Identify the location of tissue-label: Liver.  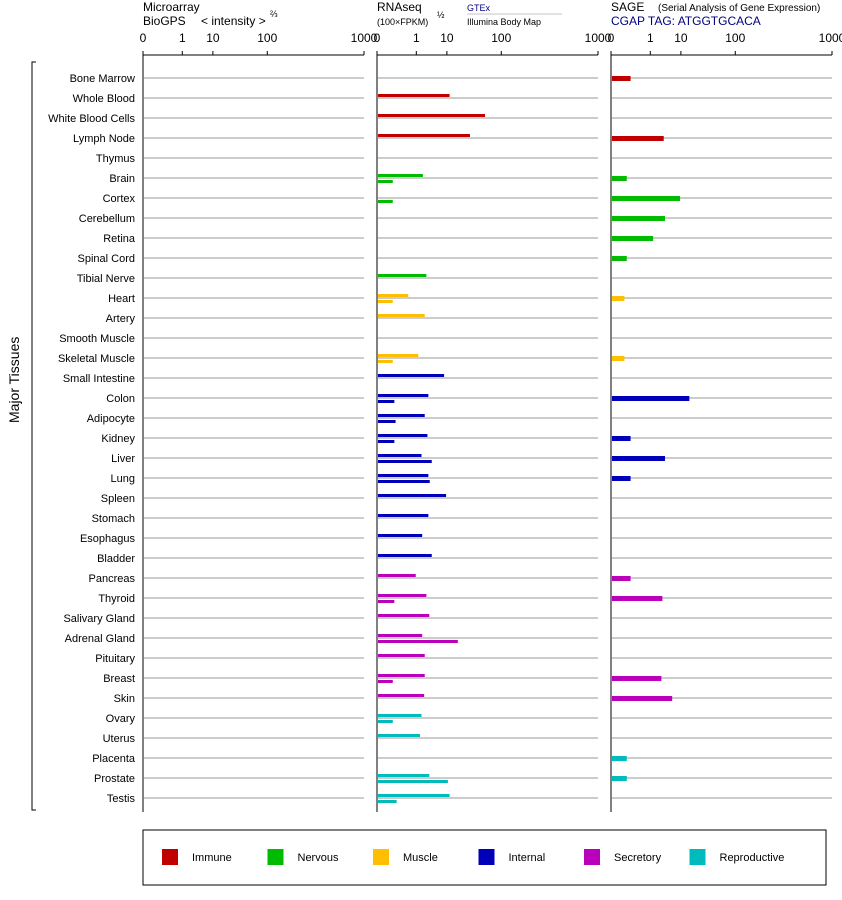
(123, 459).